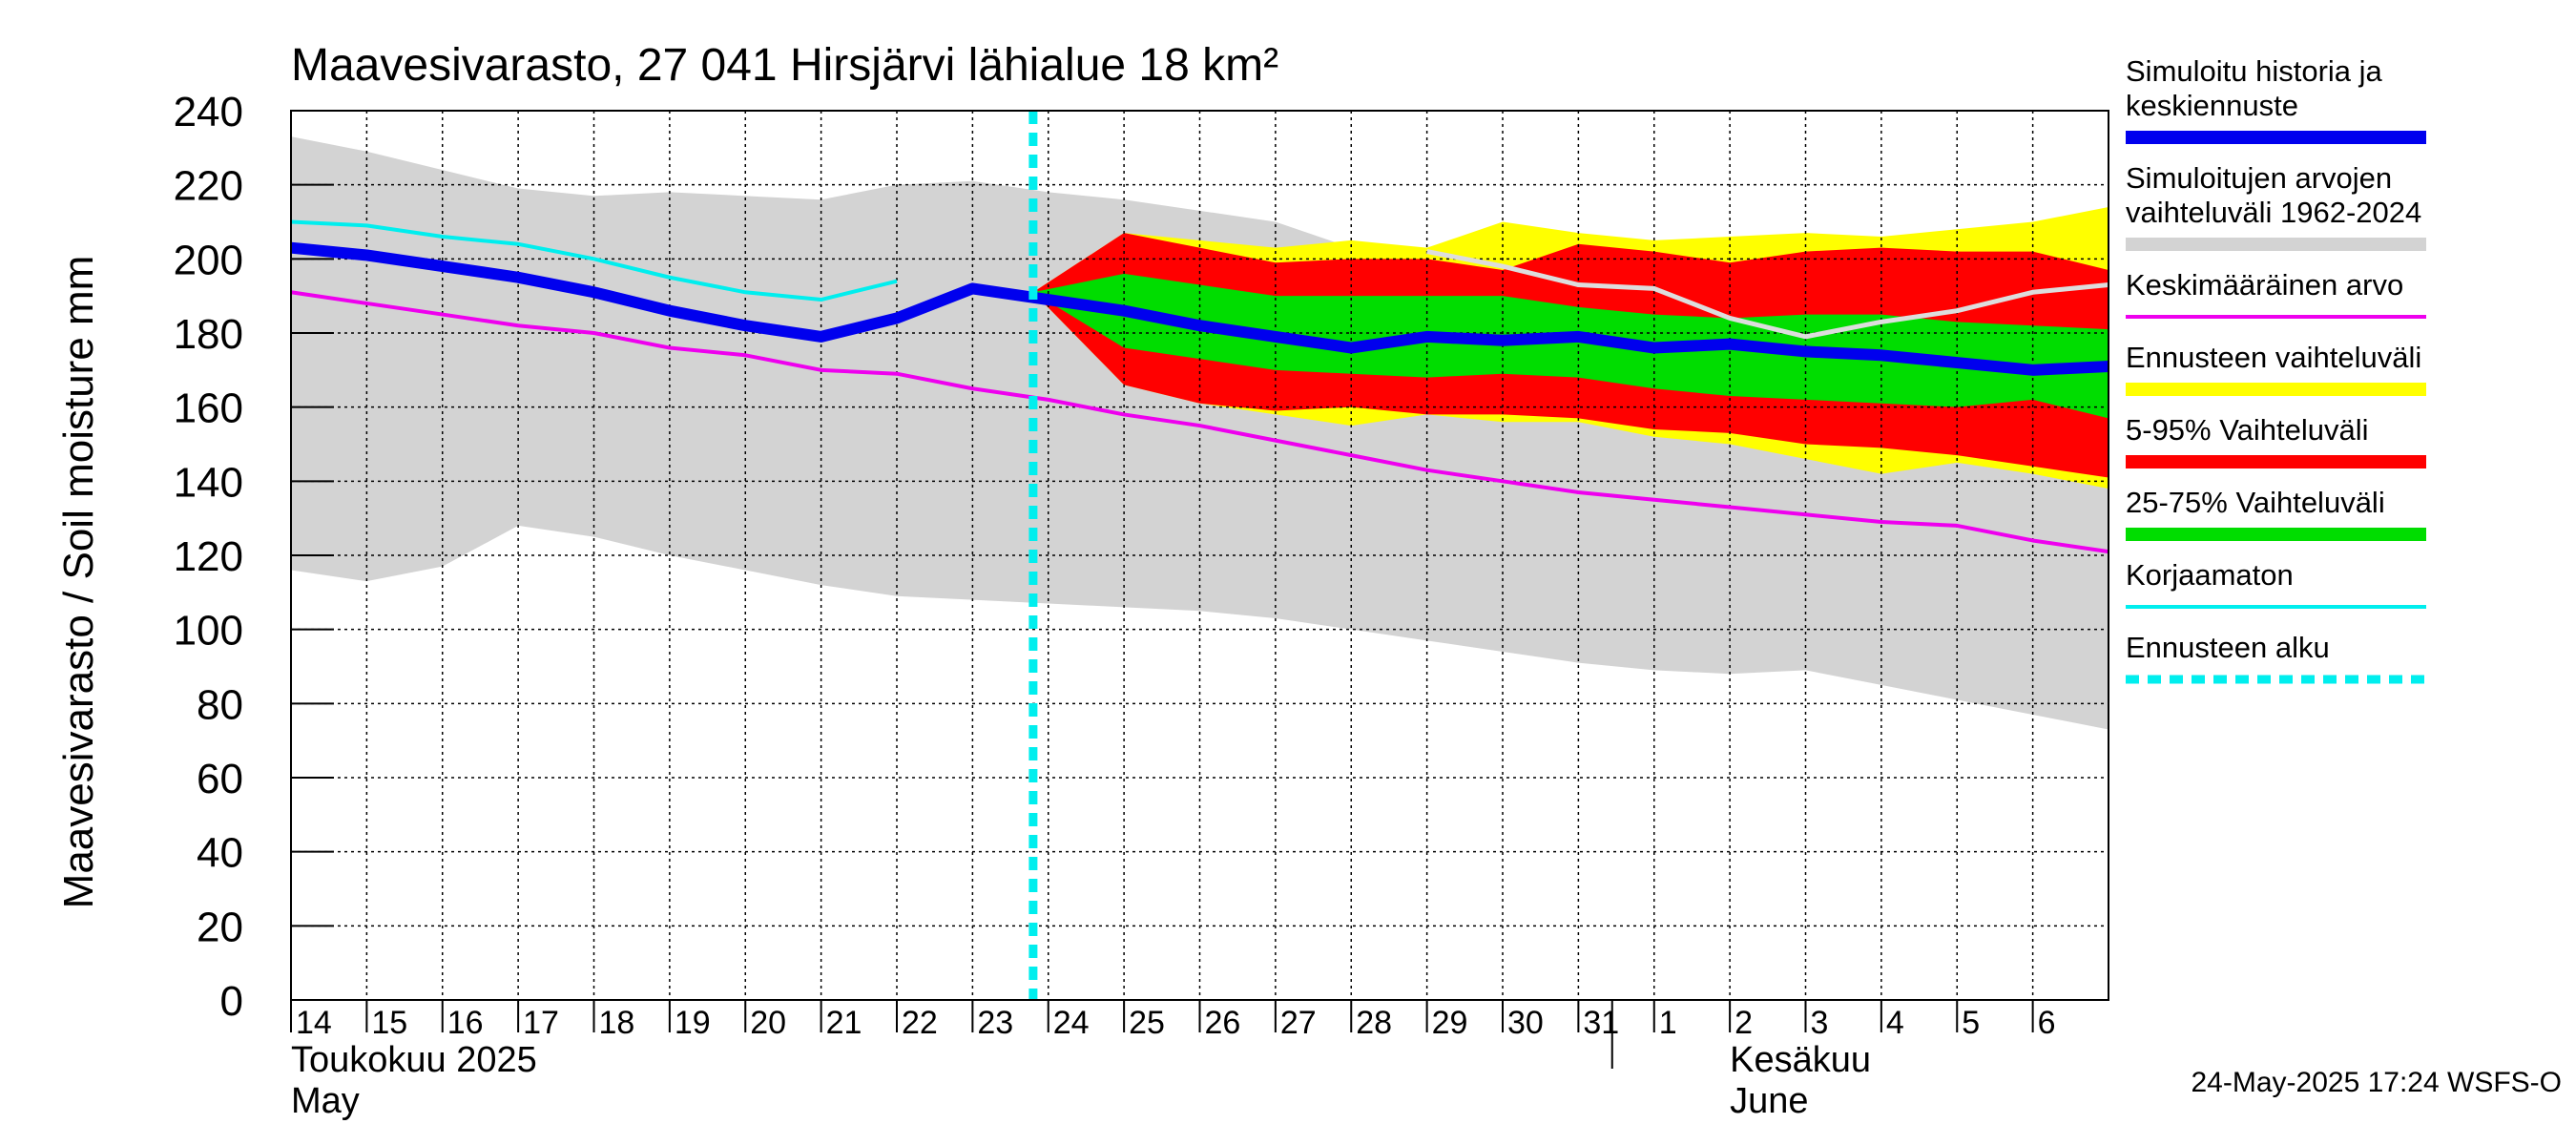  I want to click on y-tick-label: 200, so click(208, 260).